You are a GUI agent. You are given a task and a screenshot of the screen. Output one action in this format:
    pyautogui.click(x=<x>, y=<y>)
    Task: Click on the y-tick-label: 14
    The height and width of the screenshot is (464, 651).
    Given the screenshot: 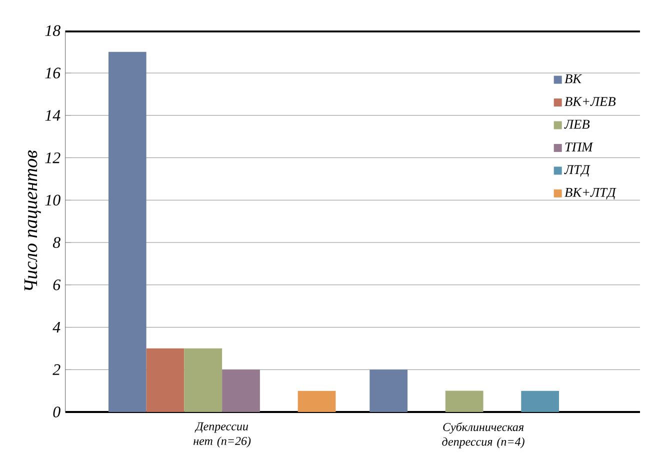 What is the action you would take?
    pyautogui.click(x=52, y=115)
    